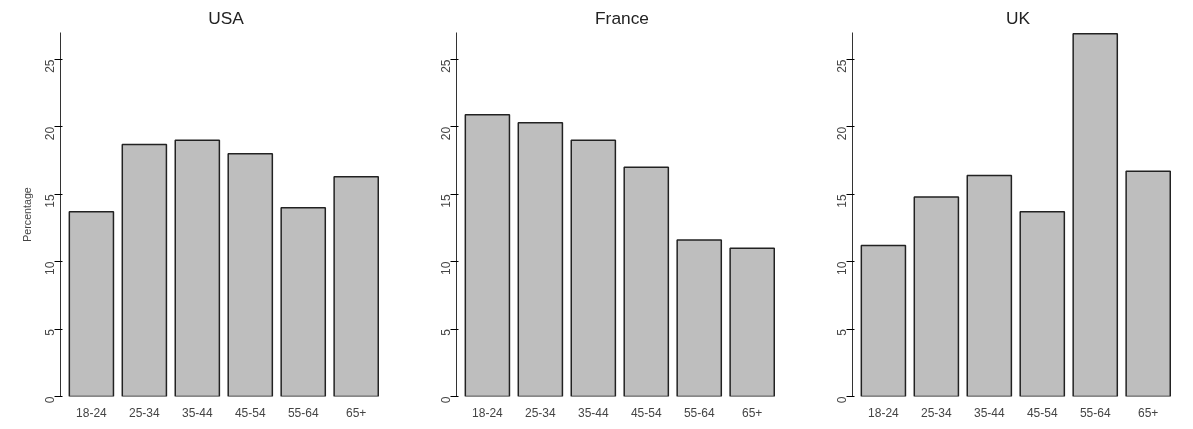  Describe the element at coordinates (226, 17) in the screenshot. I see `chart-title: USA` at that location.